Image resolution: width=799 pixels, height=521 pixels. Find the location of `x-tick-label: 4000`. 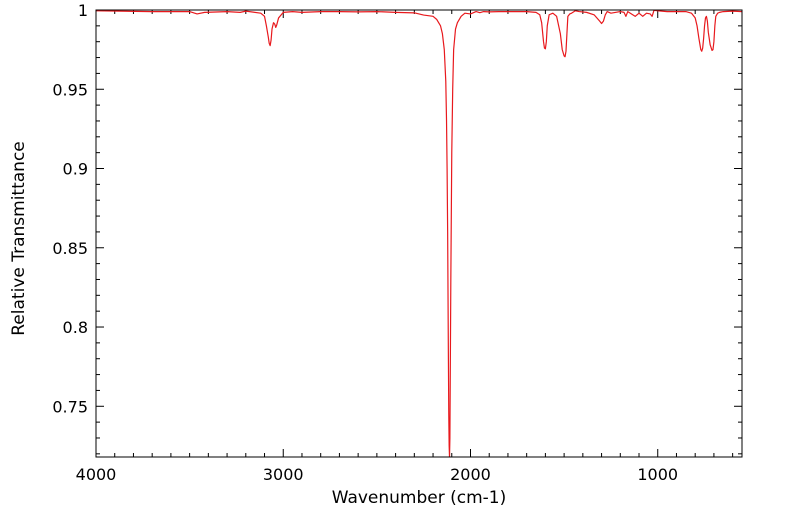

x-tick-label: 4000 is located at coordinates (96, 474).